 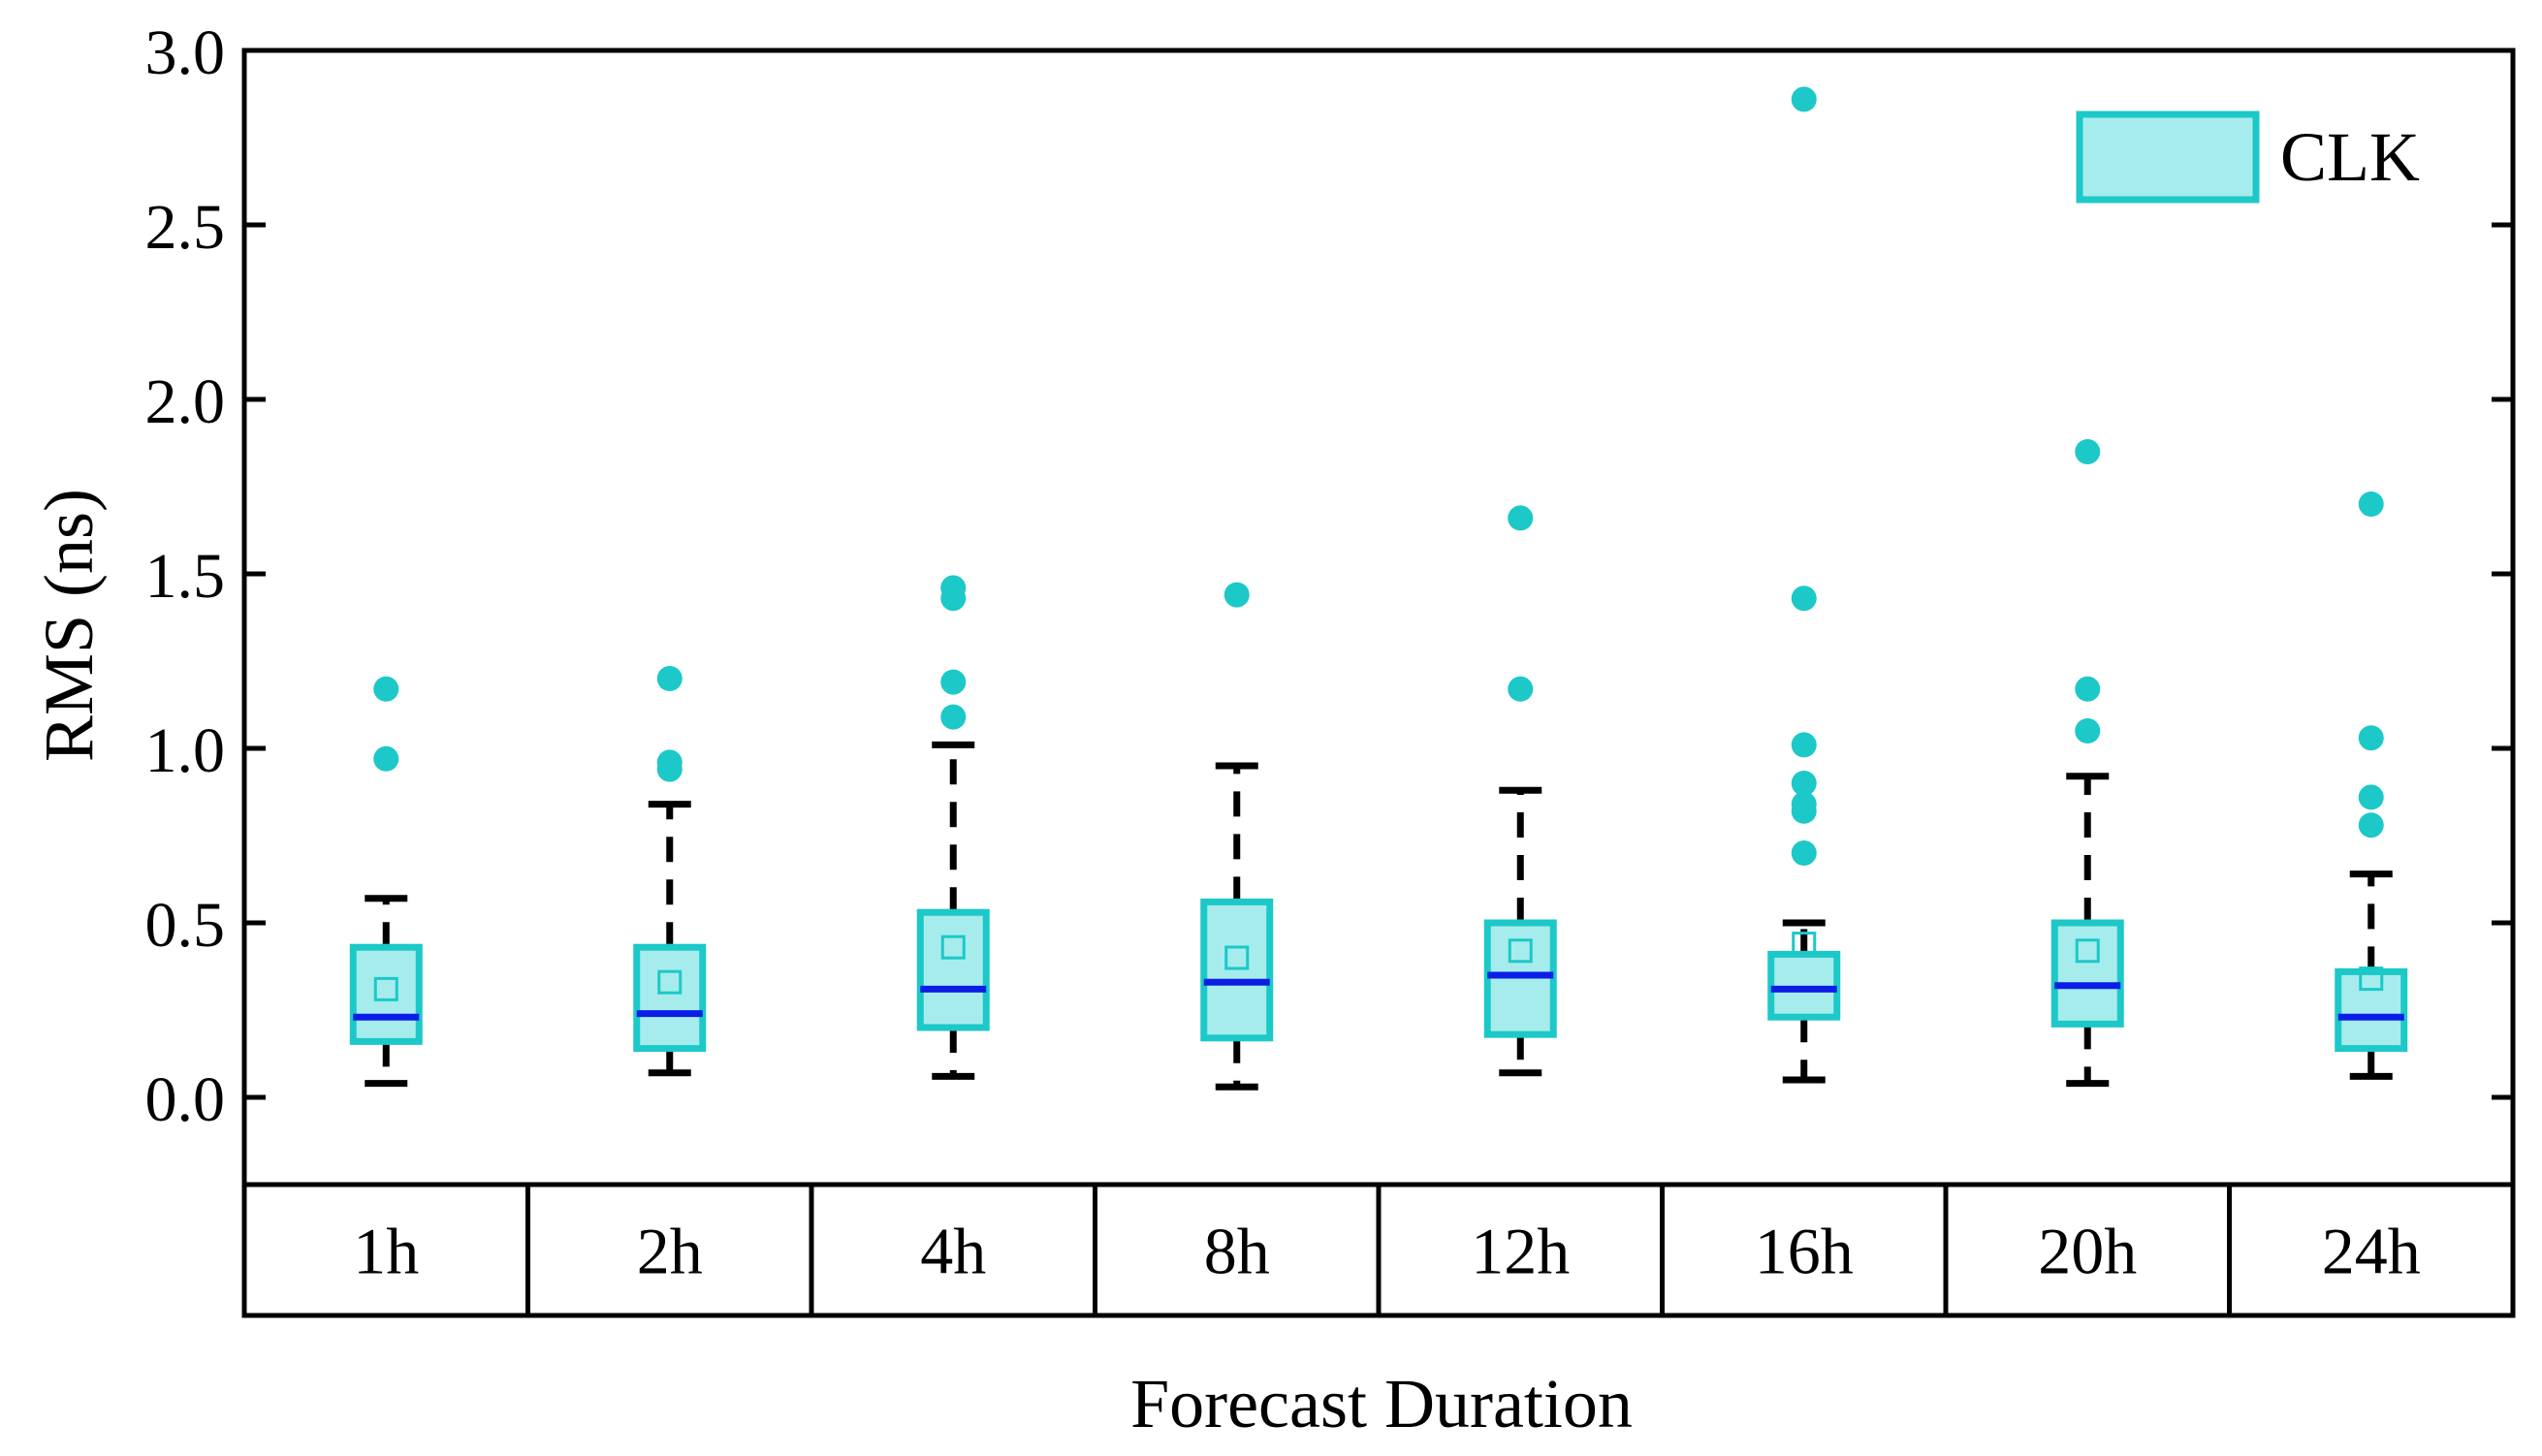 What do you see at coordinates (670, 1251) in the screenshot?
I see `x-tick-label: 2h` at bounding box center [670, 1251].